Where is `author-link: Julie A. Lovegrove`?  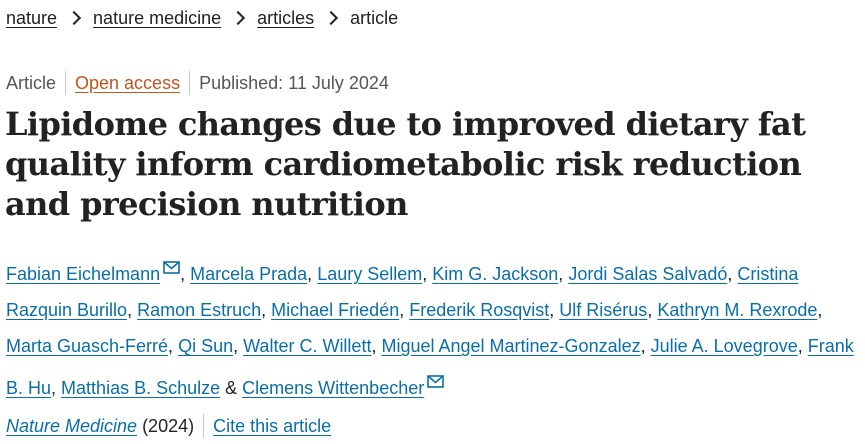 author-link: Julie A. Lovegrove is located at coordinates (724, 346).